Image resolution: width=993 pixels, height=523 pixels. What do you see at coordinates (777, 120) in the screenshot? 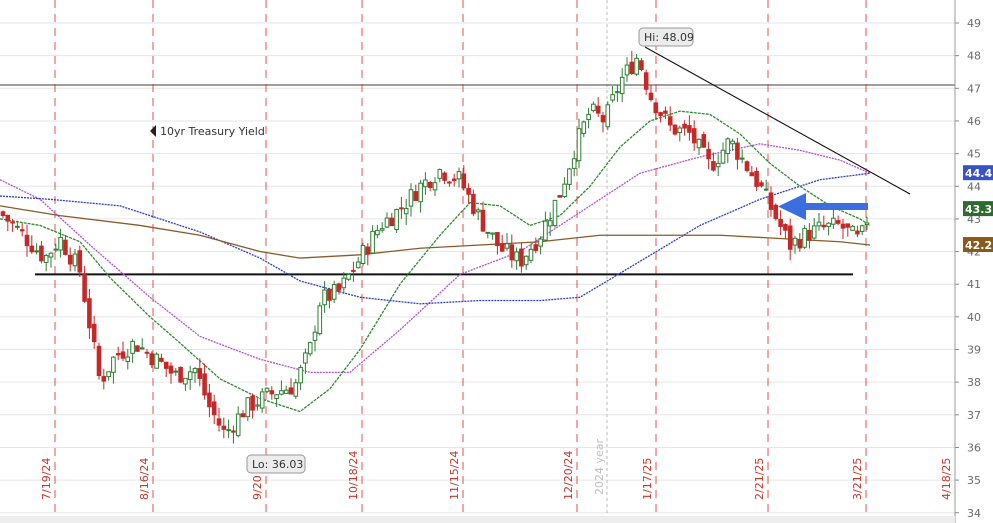
I see `downtrend-line` at bounding box center [777, 120].